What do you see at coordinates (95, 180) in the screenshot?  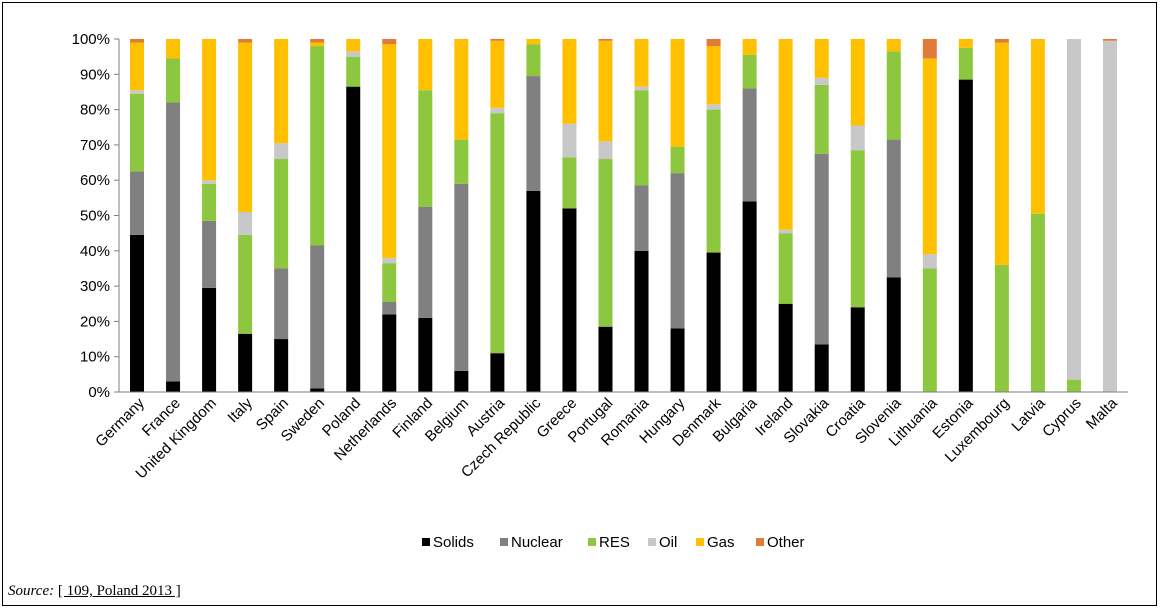 I see `y-tick-label: 60%` at bounding box center [95, 180].